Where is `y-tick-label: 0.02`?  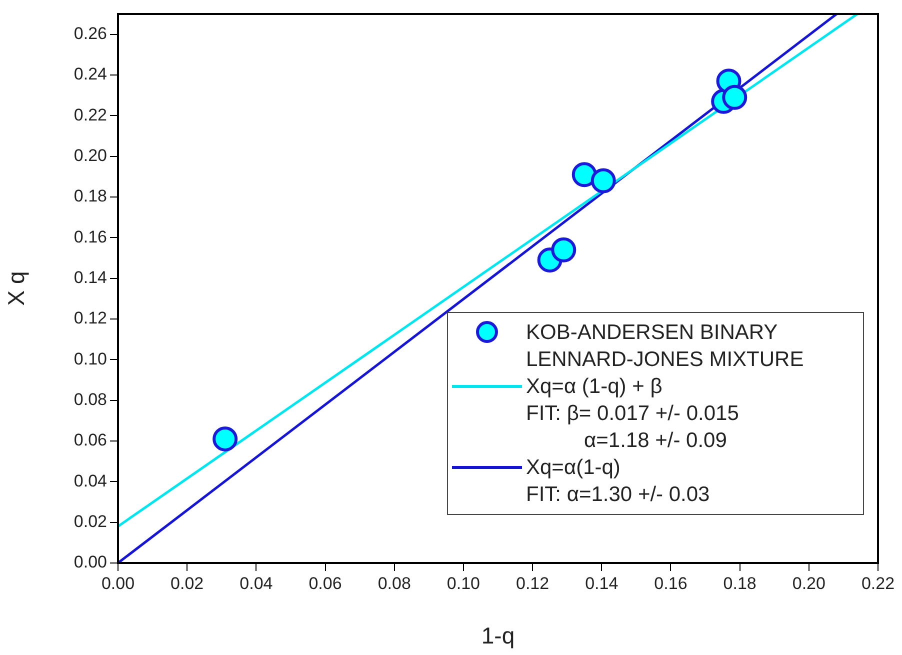
y-tick-label: 0.02 is located at coordinates (90, 522).